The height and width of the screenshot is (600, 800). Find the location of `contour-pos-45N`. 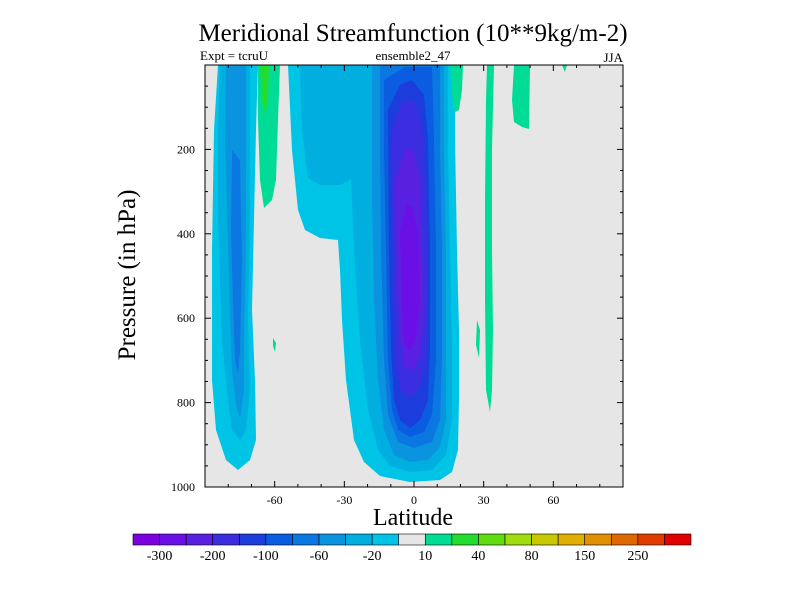

contour-pos-45N is located at coordinates (521, 97).